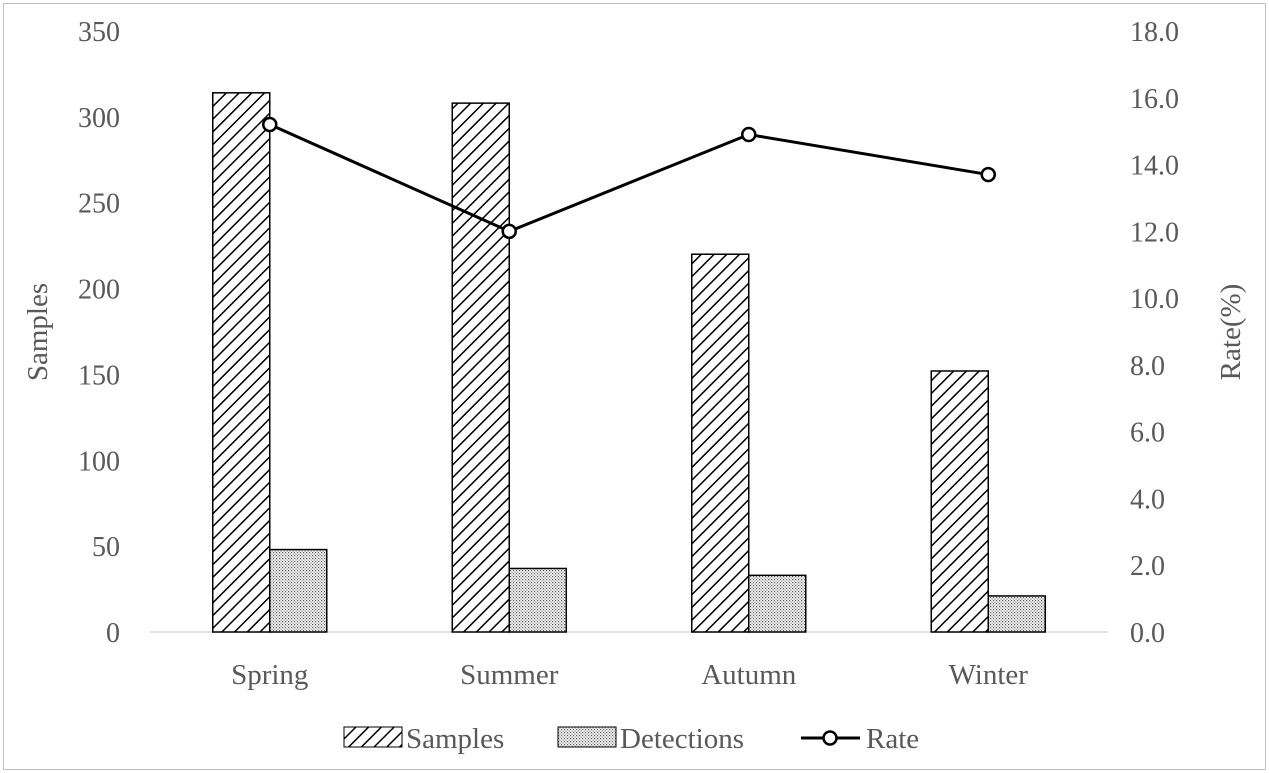 The width and height of the screenshot is (1269, 773). I want to click on bar-samples-autumn, so click(720, 443).